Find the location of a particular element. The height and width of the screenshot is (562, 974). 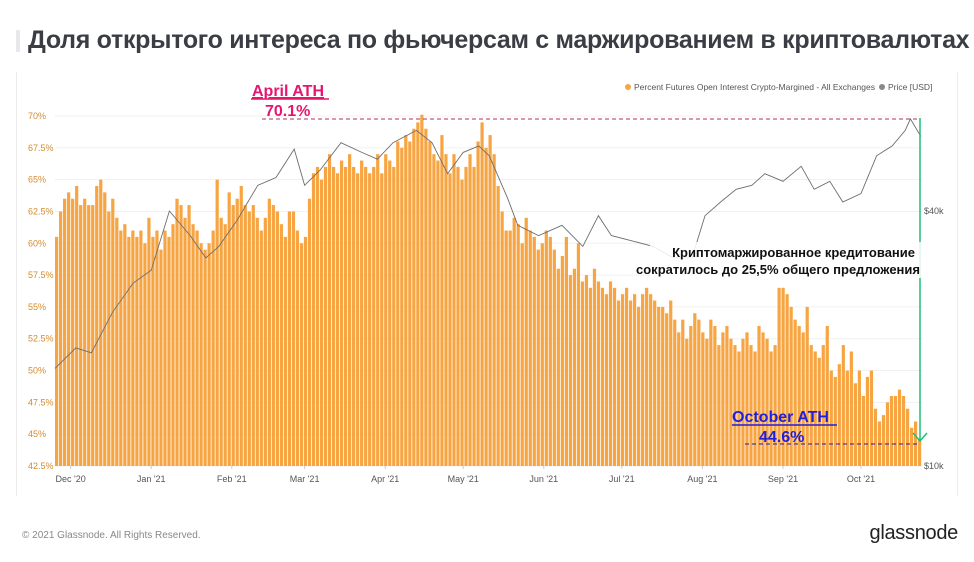

x-tick-label: Dec '20 is located at coordinates (70, 479).